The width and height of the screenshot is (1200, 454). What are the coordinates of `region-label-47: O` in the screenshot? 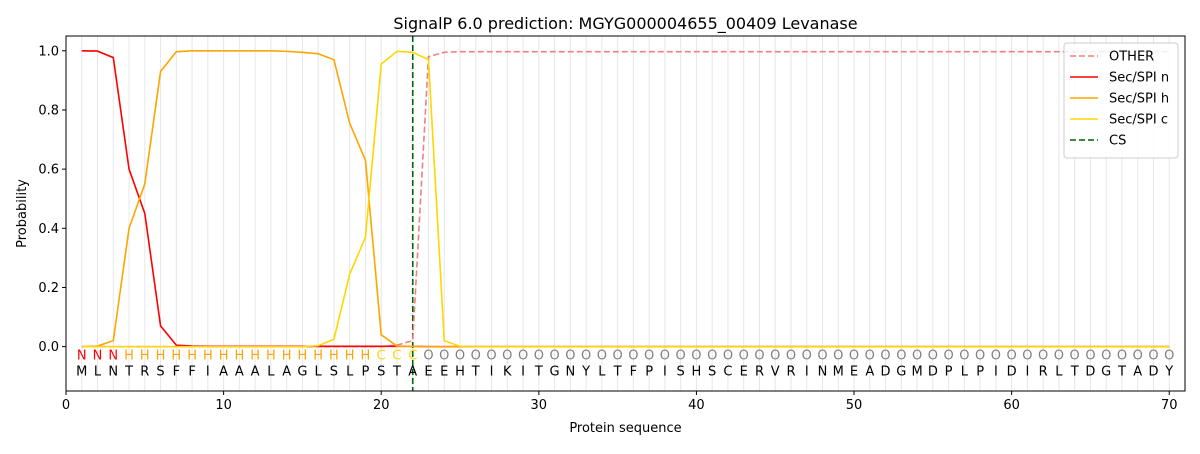 It's located at (807, 355).